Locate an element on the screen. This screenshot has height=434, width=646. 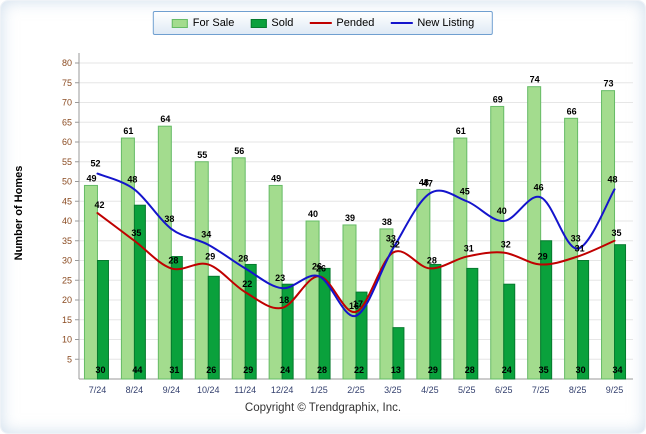
svg-text: 5 is located at coordinates (69, 359).